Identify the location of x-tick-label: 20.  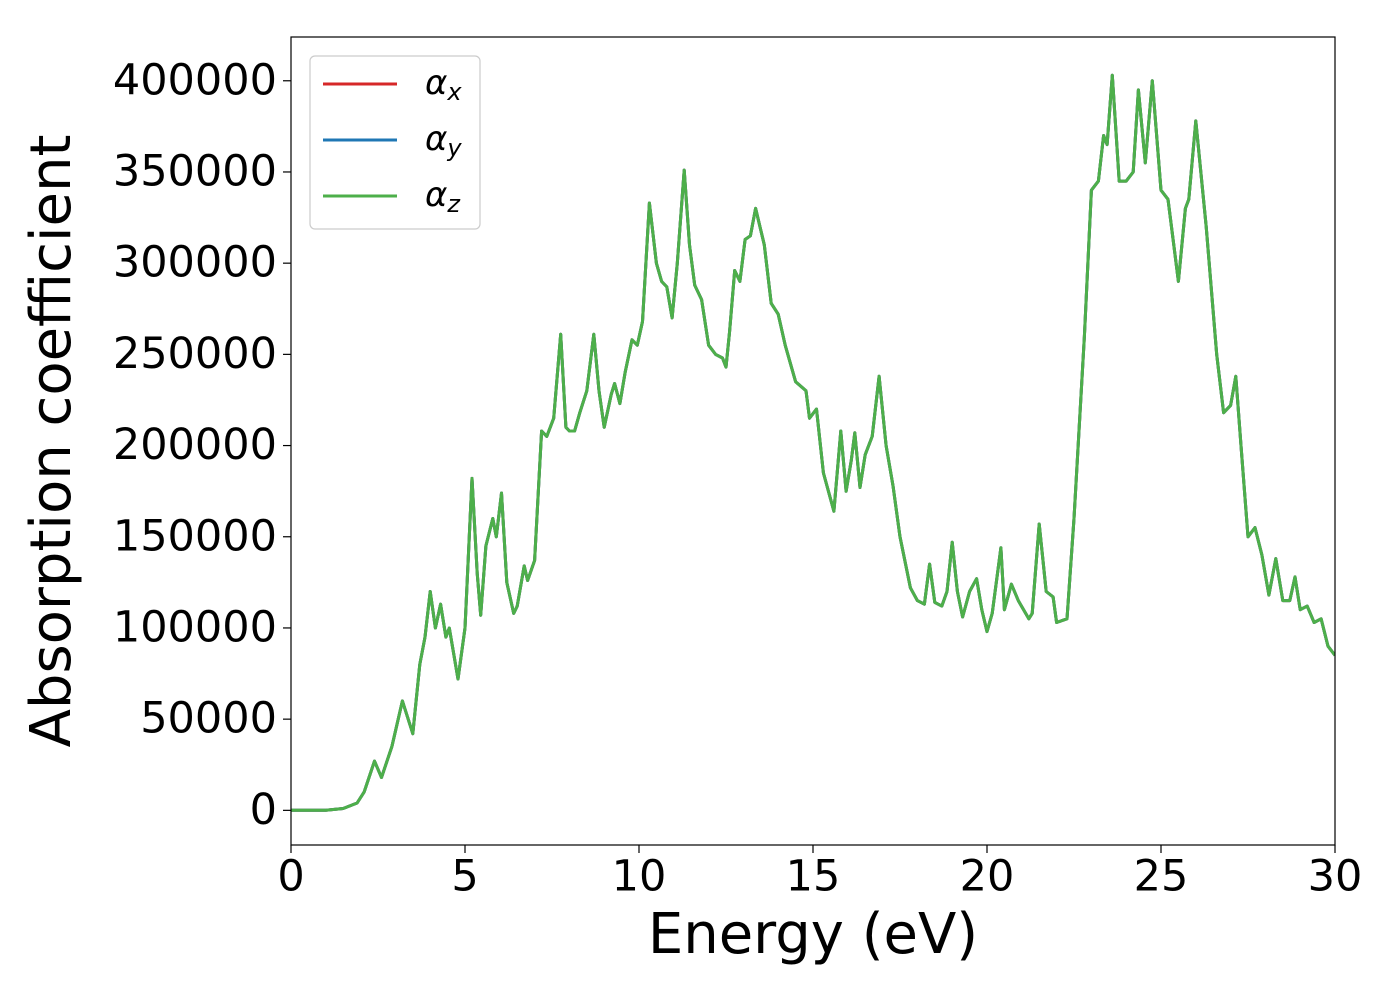
(987, 877).